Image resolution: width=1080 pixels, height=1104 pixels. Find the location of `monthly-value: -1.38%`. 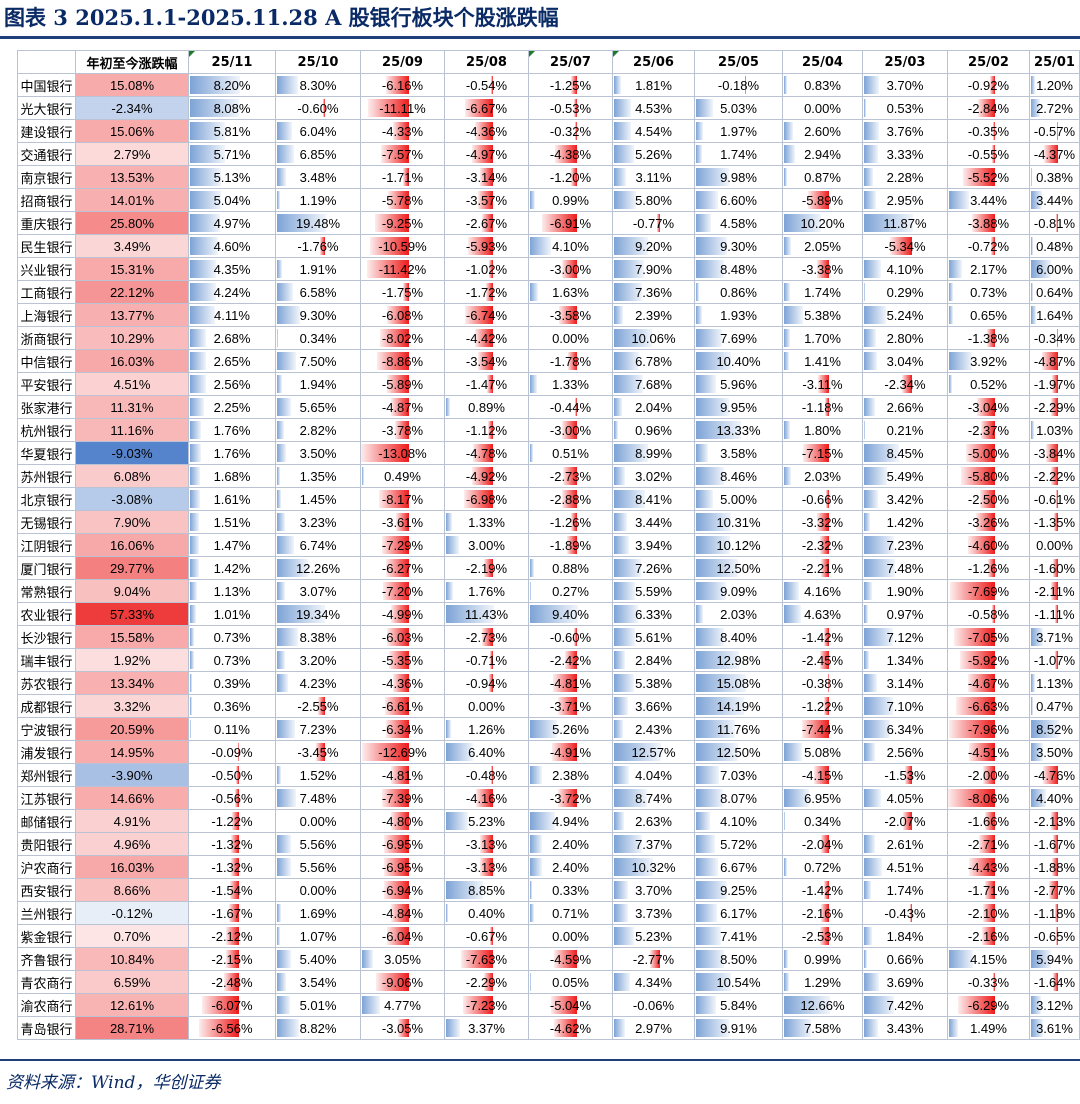

monthly-value: -1.38% is located at coordinates (988, 338).